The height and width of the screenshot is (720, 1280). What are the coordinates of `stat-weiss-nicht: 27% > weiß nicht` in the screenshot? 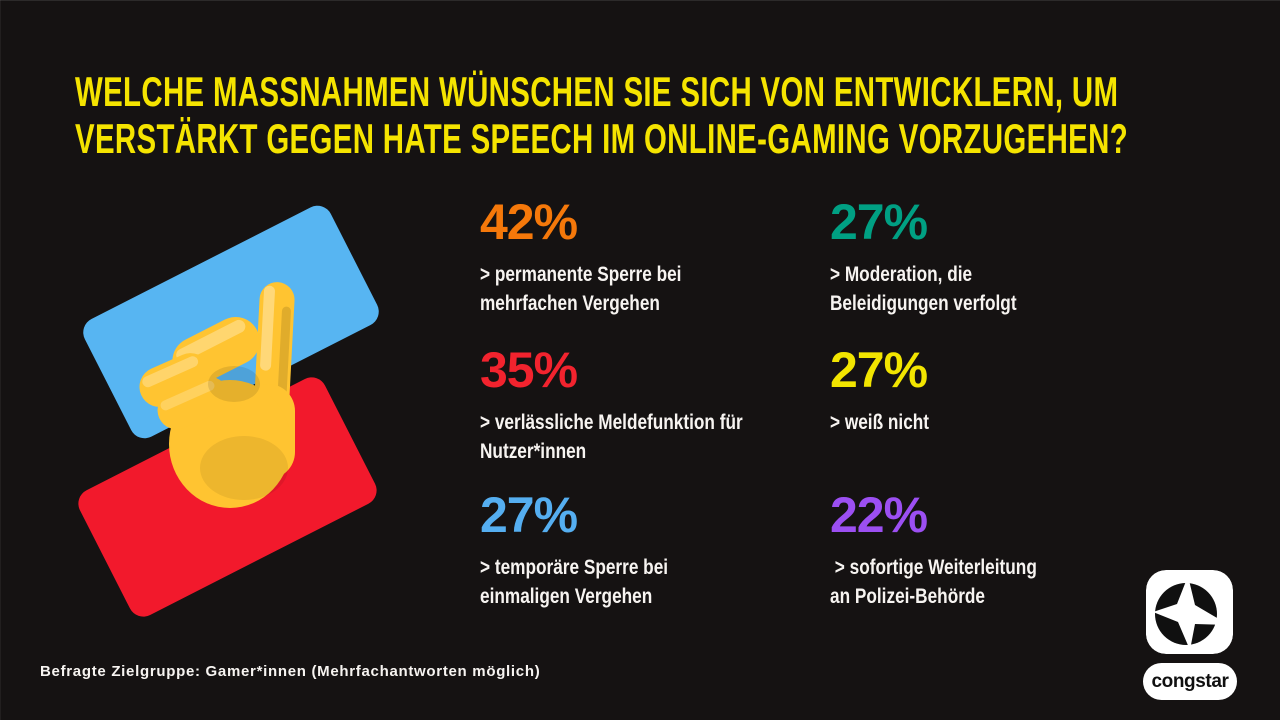 It's located at (1000, 390).